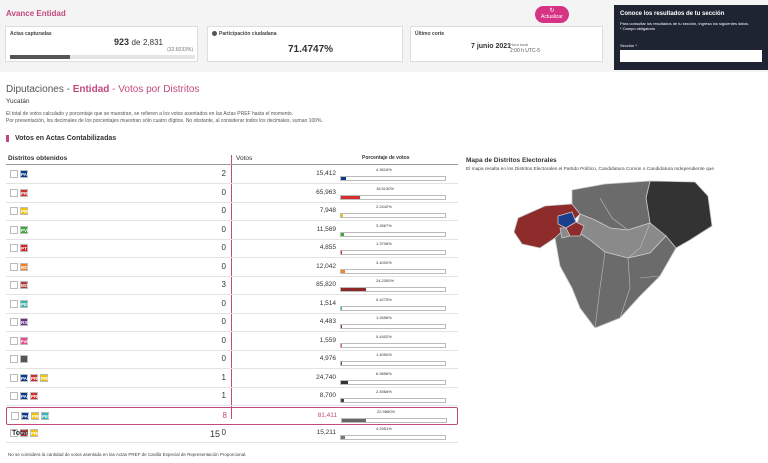  What do you see at coordinates (384, 243) in the screenshot?
I see `percent-label: 1.3708%` at bounding box center [384, 243].